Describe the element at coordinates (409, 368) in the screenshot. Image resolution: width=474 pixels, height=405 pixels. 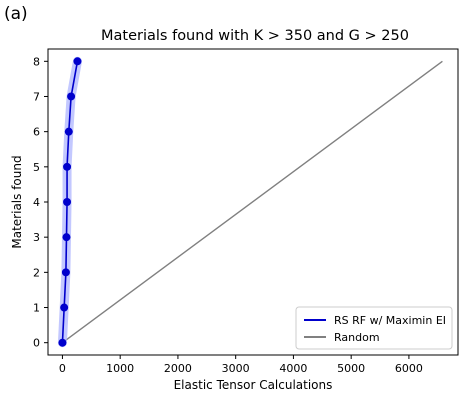
I see `x-tick-label: 6000` at that location.